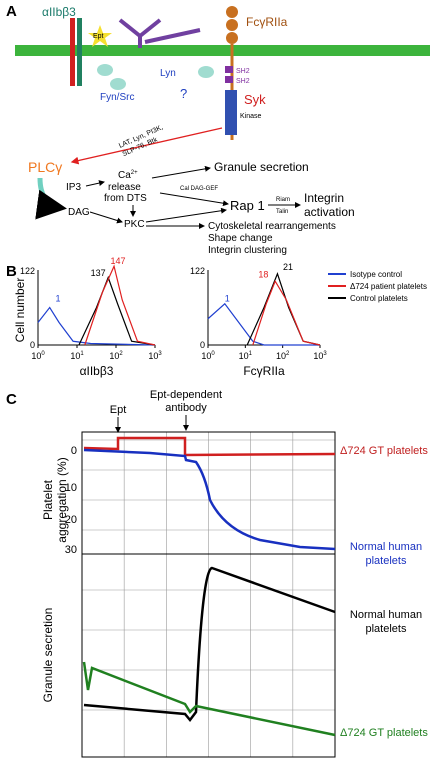  I want to click on lyn-label: Lyn, so click(168, 73).